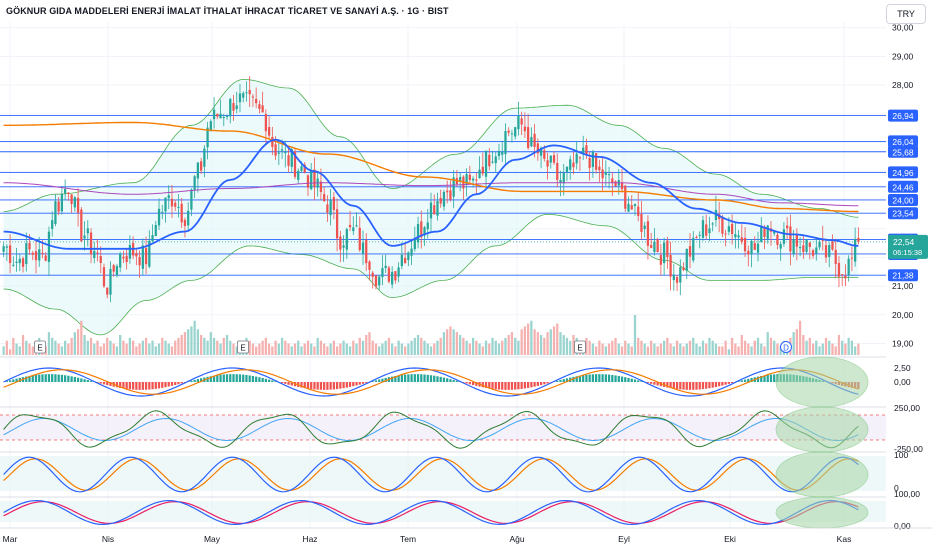  Describe the element at coordinates (907, 408) in the screenshot. I see `indicator-tick-label: 250,00` at that location.